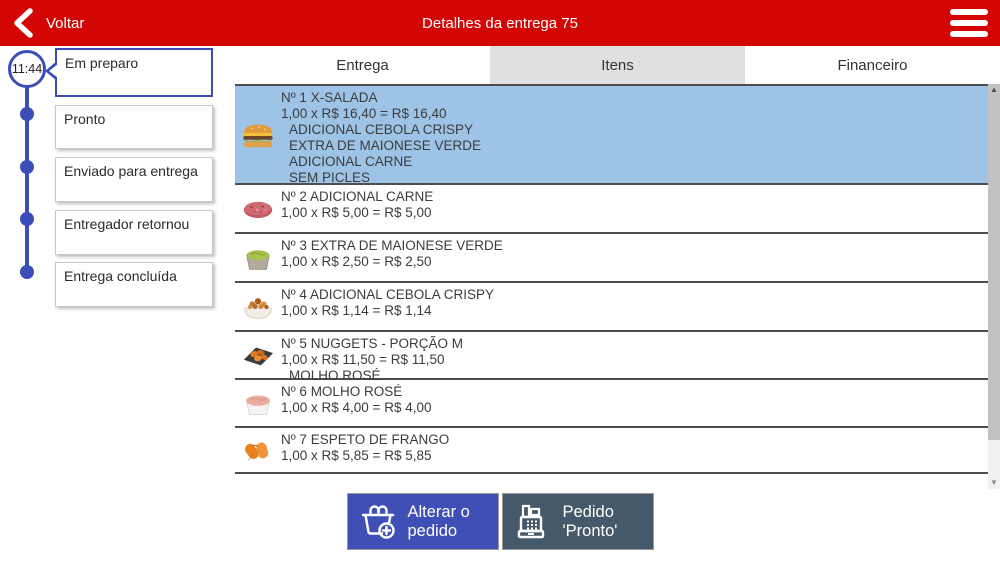 This screenshot has width=1000, height=562. I want to click on order-ready-label: Pedido 'Pronto', so click(590, 521).